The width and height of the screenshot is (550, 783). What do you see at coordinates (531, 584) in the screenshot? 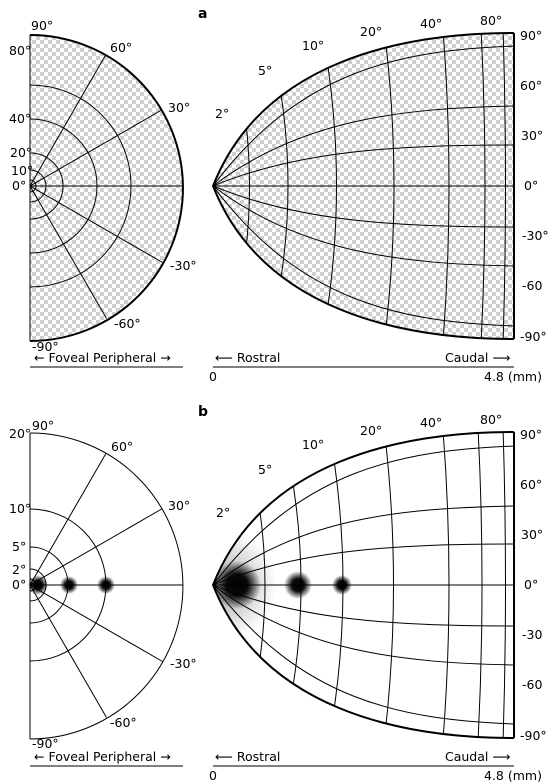
I see `panel-b-col-polar-0: 0°` at bounding box center [531, 584].